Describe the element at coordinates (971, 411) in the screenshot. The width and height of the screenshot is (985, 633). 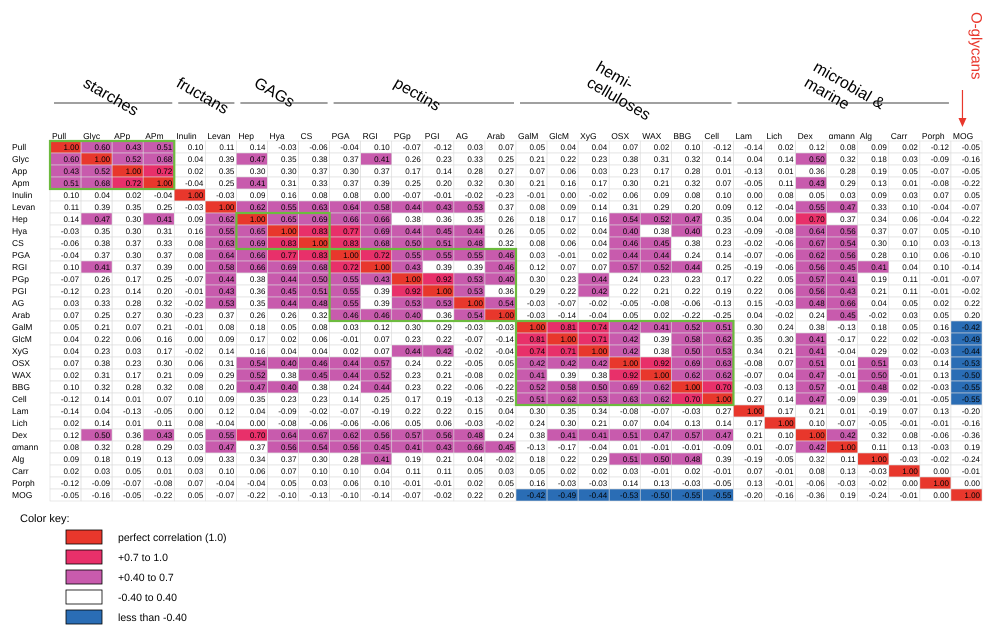
I see `data-label: -0.20` at that location.